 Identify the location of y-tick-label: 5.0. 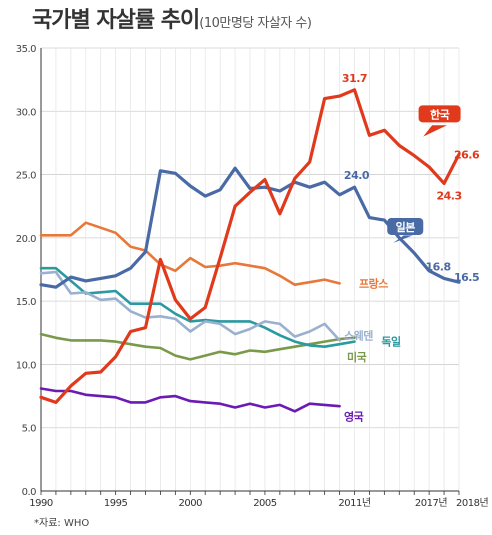
(29, 429).